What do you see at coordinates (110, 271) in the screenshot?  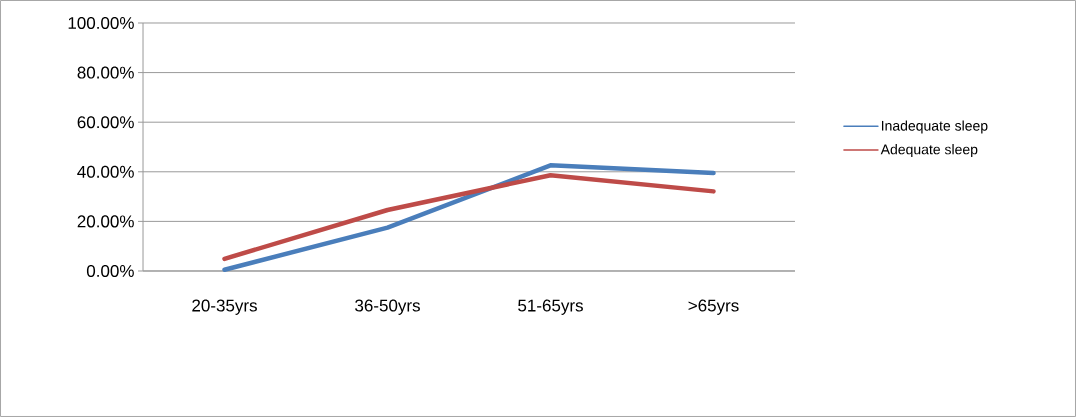 I see `y-tick-label: 0.00%` at bounding box center [110, 271].